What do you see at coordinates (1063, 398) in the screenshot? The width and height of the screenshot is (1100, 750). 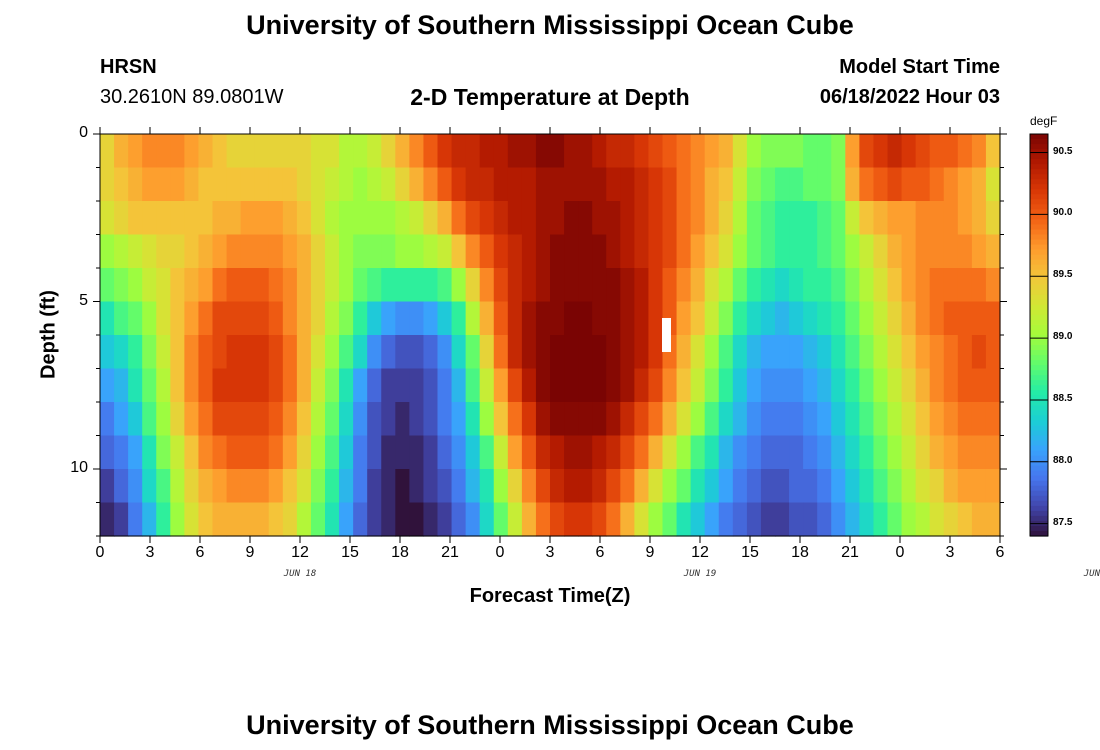 I see `colorbar-tick-label: 88.5` at bounding box center [1063, 398].